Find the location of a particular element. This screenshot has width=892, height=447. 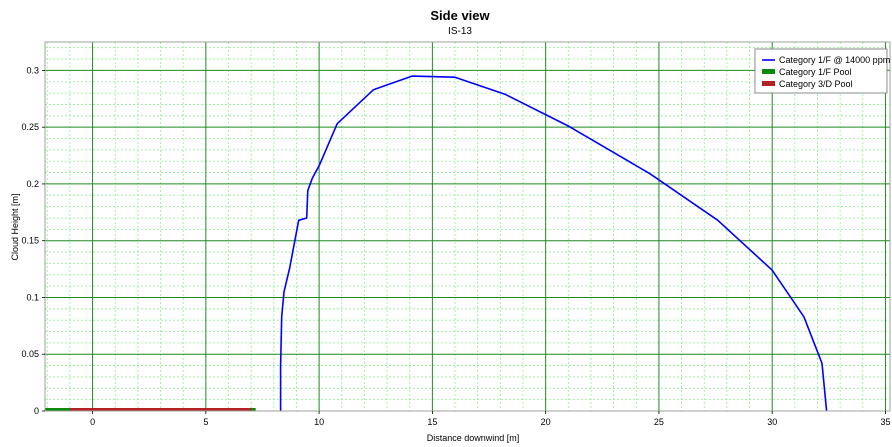

y-axis-title: Cloud Height [m] is located at coordinates (15, 226).